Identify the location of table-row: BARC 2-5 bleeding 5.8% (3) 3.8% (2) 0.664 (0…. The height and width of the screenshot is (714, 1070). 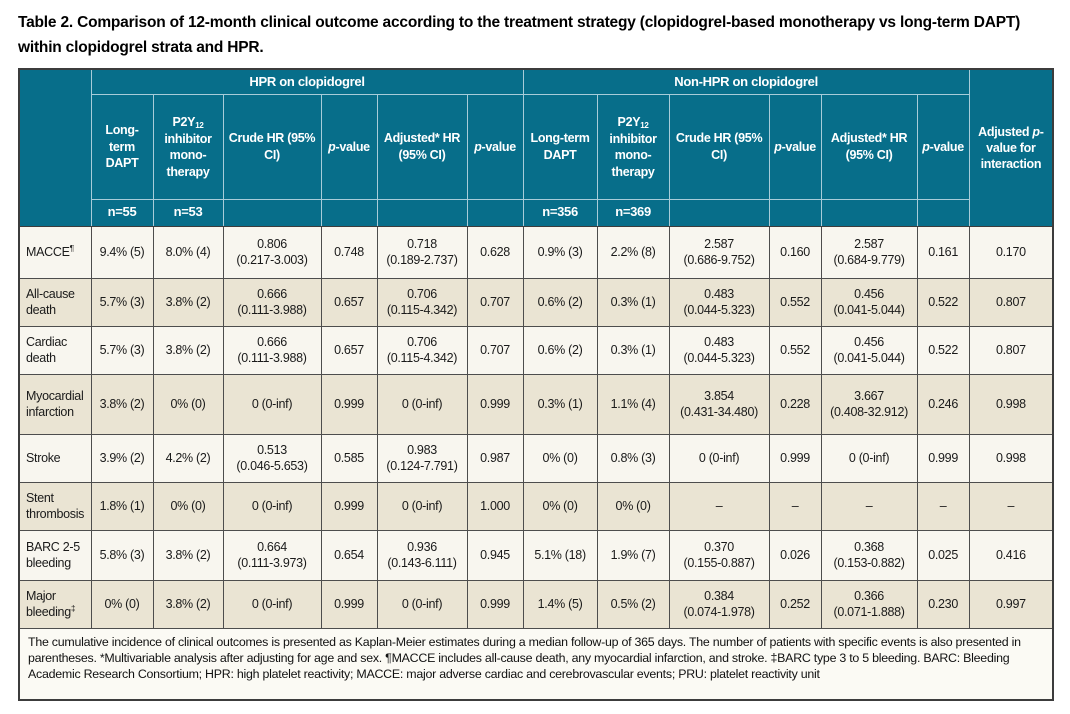
(536, 555).